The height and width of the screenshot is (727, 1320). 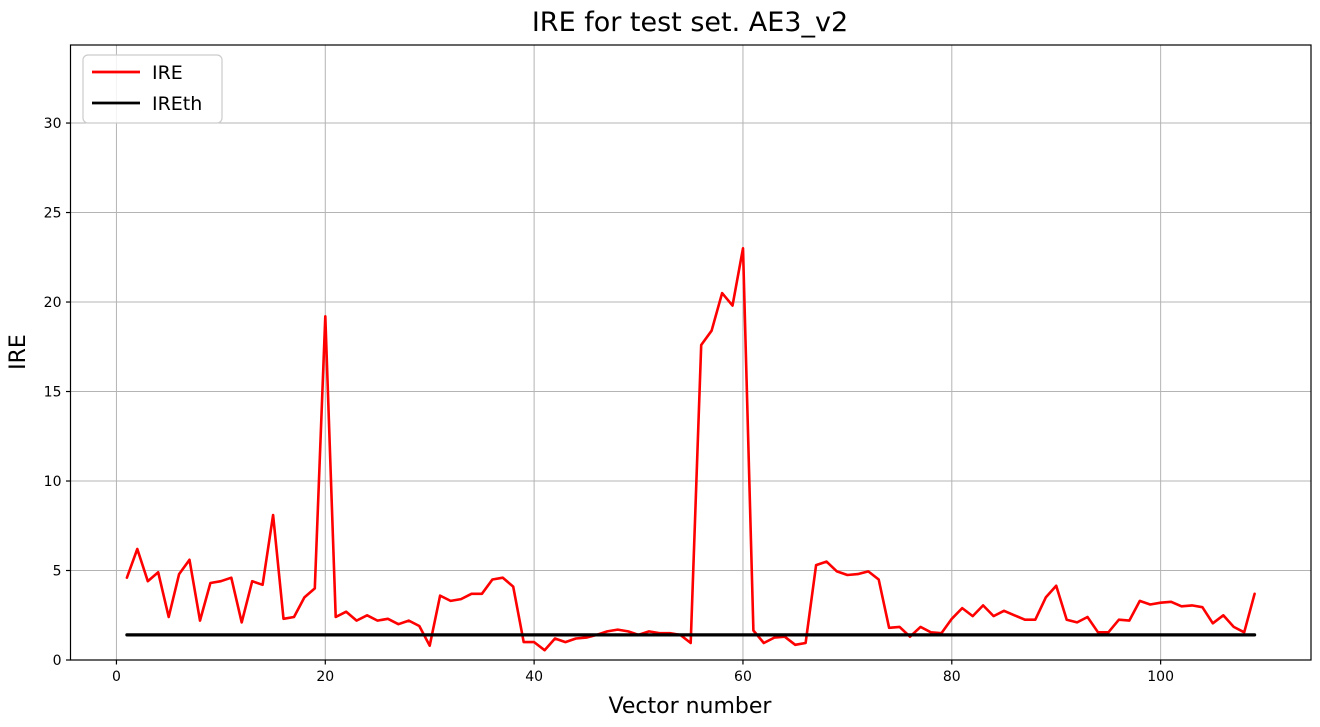 What do you see at coordinates (690, 22) in the screenshot?
I see `chart-title: IRE for test set. AE3_v2` at bounding box center [690, 22].